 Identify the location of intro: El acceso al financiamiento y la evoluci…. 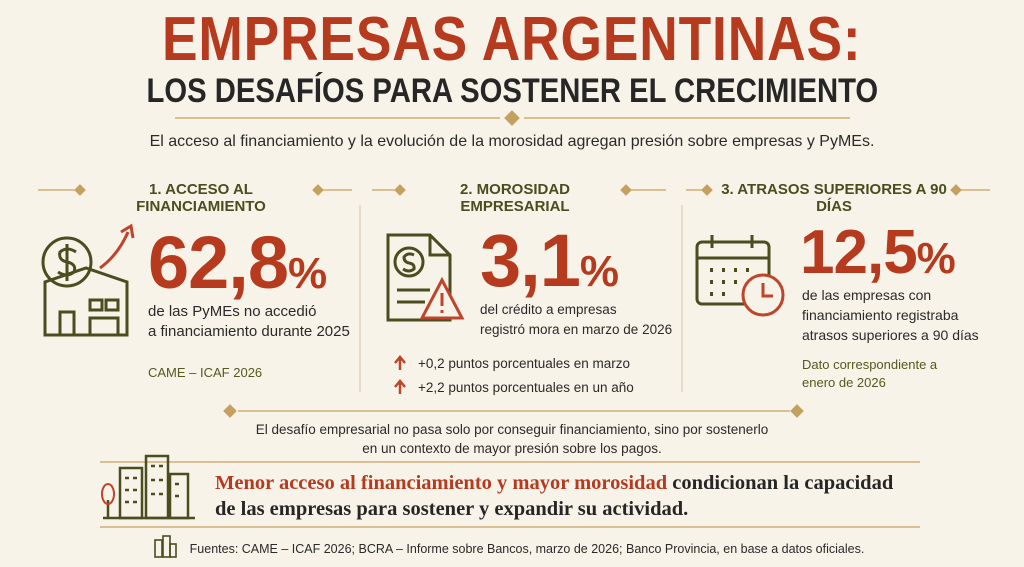
(512, 141).